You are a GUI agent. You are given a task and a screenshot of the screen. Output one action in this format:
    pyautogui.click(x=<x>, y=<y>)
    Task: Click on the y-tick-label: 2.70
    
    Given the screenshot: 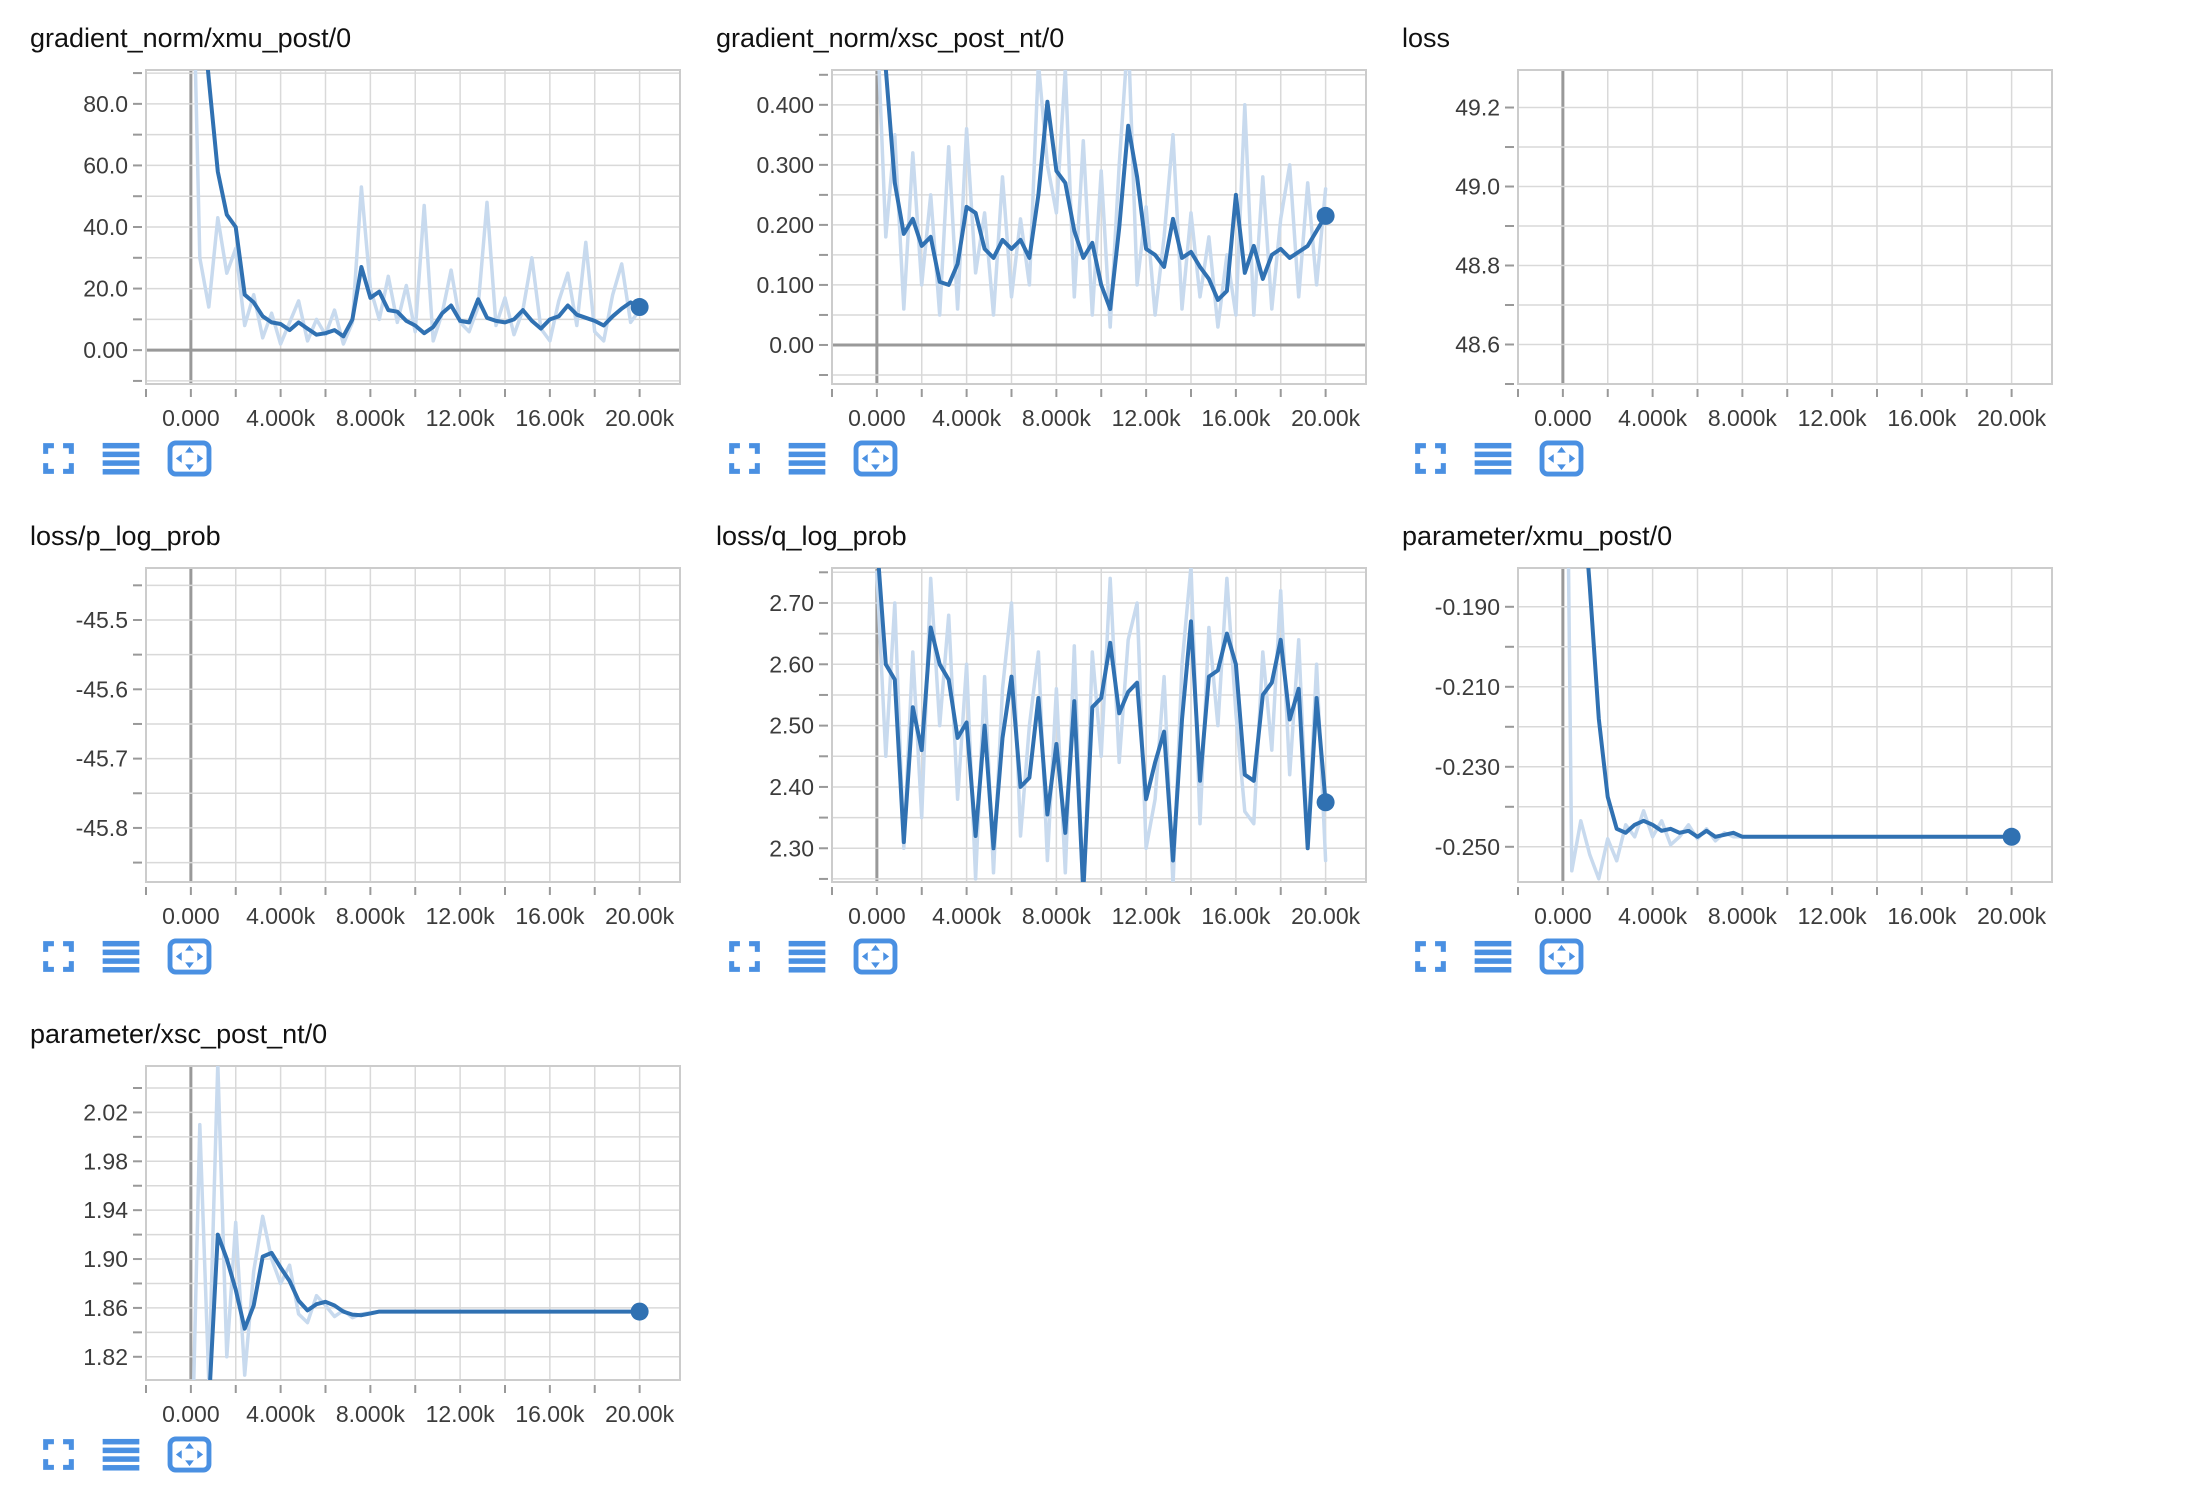 What is the action you would take?
    pyautogui.click(x=791, y=603)
    